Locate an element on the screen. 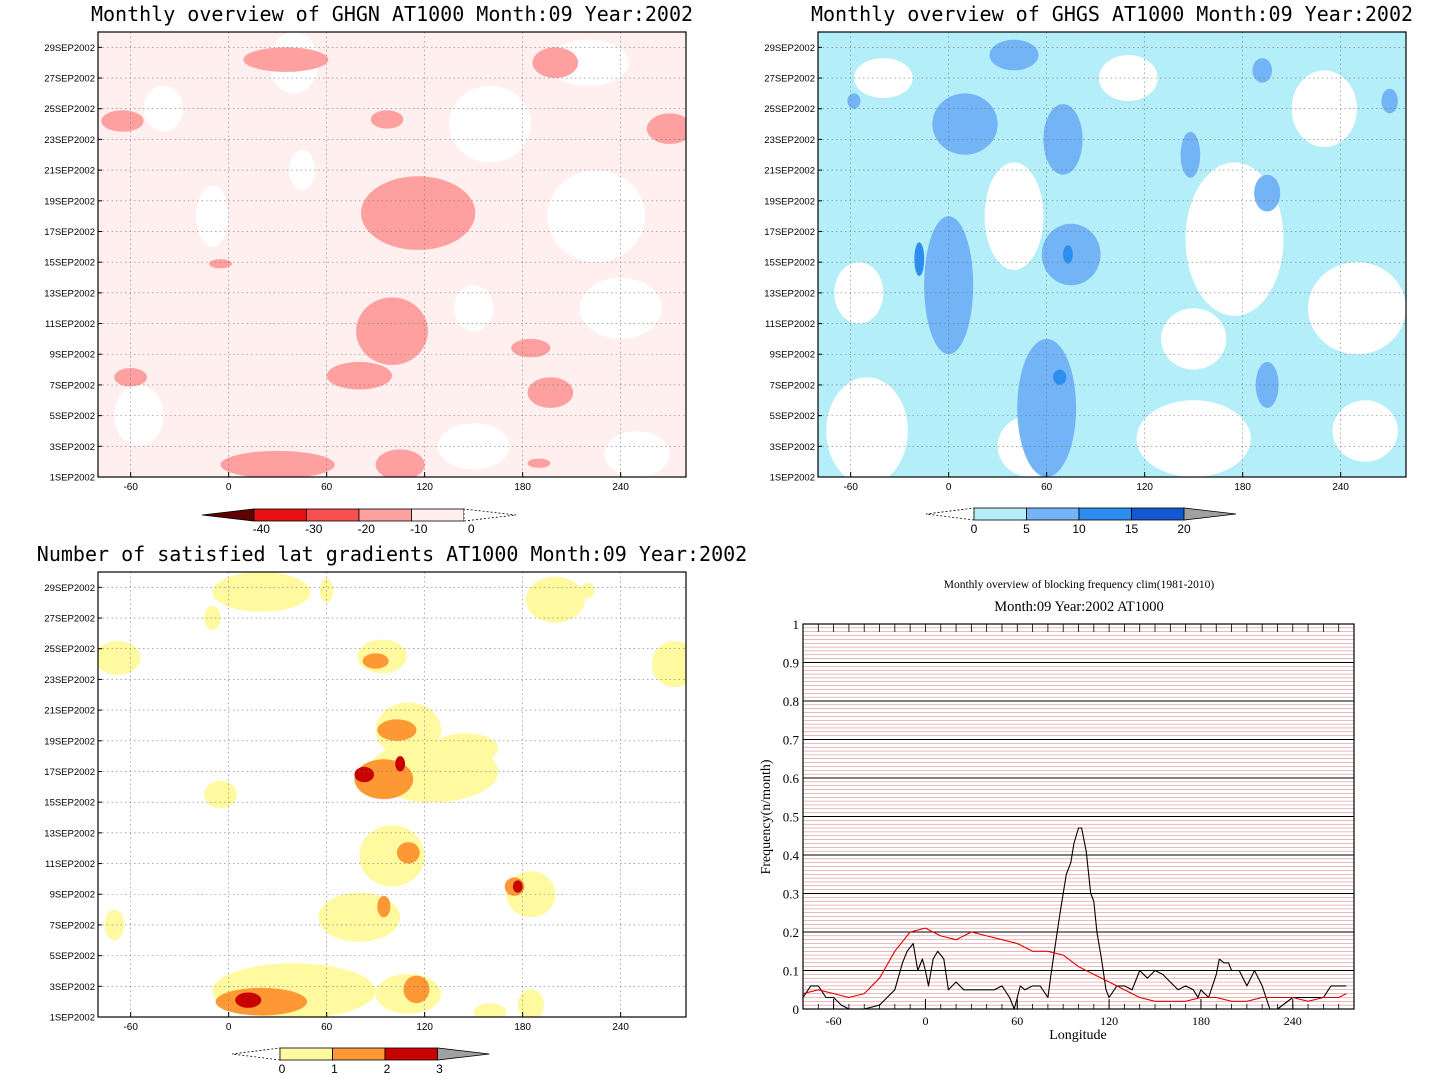  ghgn-ytick-label-0: 1SEP2002 is located at coordinates (72, 478).